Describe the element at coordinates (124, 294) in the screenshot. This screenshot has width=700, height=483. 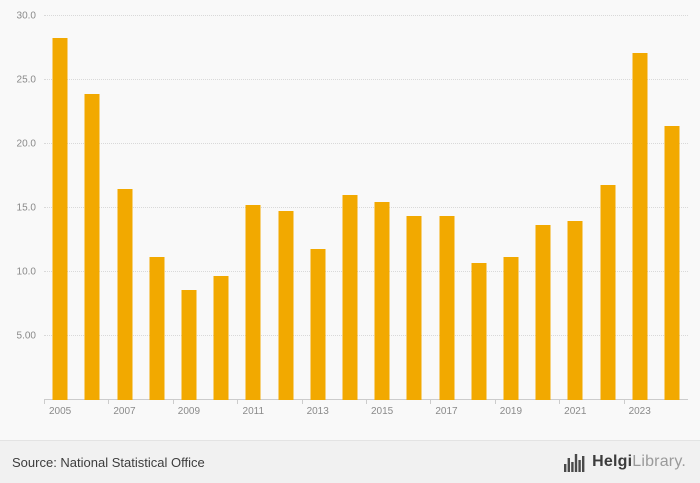
I see `bar-2007` at that location.